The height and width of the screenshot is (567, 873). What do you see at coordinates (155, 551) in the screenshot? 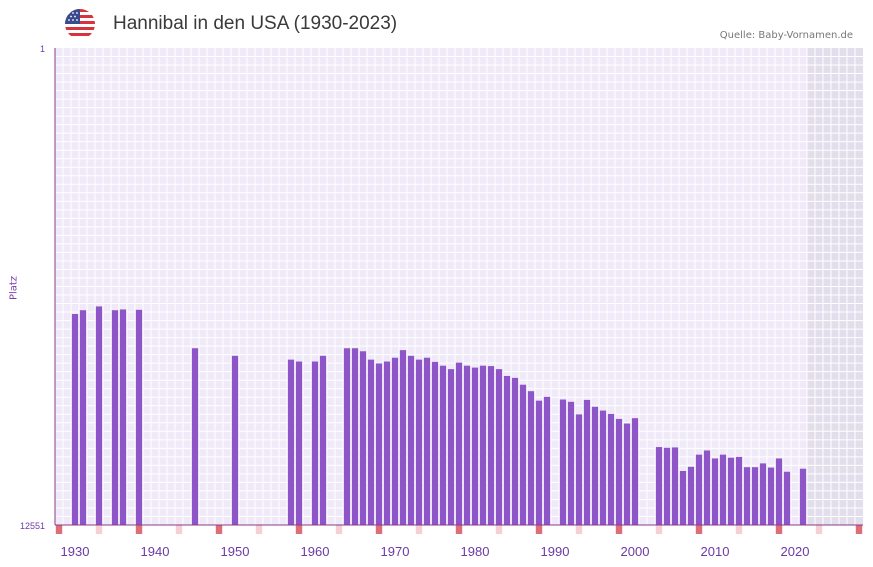
I see `x-tick-label: 1940` at bounding box center [155, 551].